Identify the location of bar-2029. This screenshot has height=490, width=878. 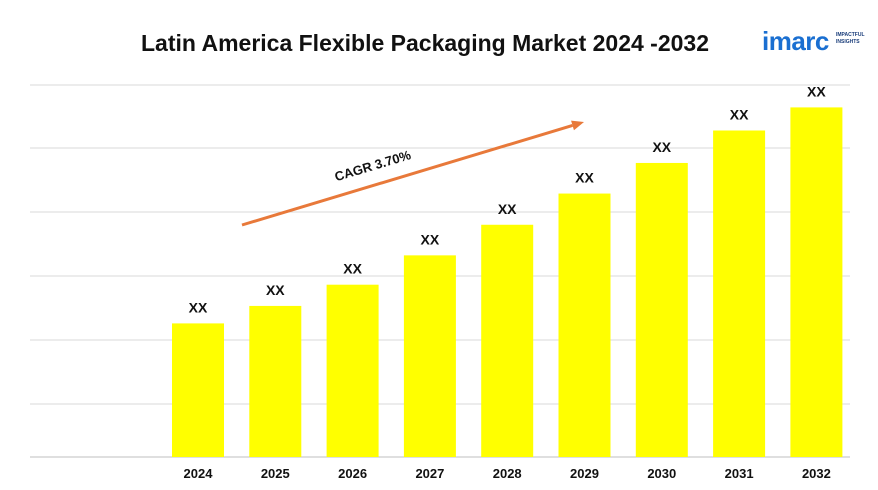
(584, 325).